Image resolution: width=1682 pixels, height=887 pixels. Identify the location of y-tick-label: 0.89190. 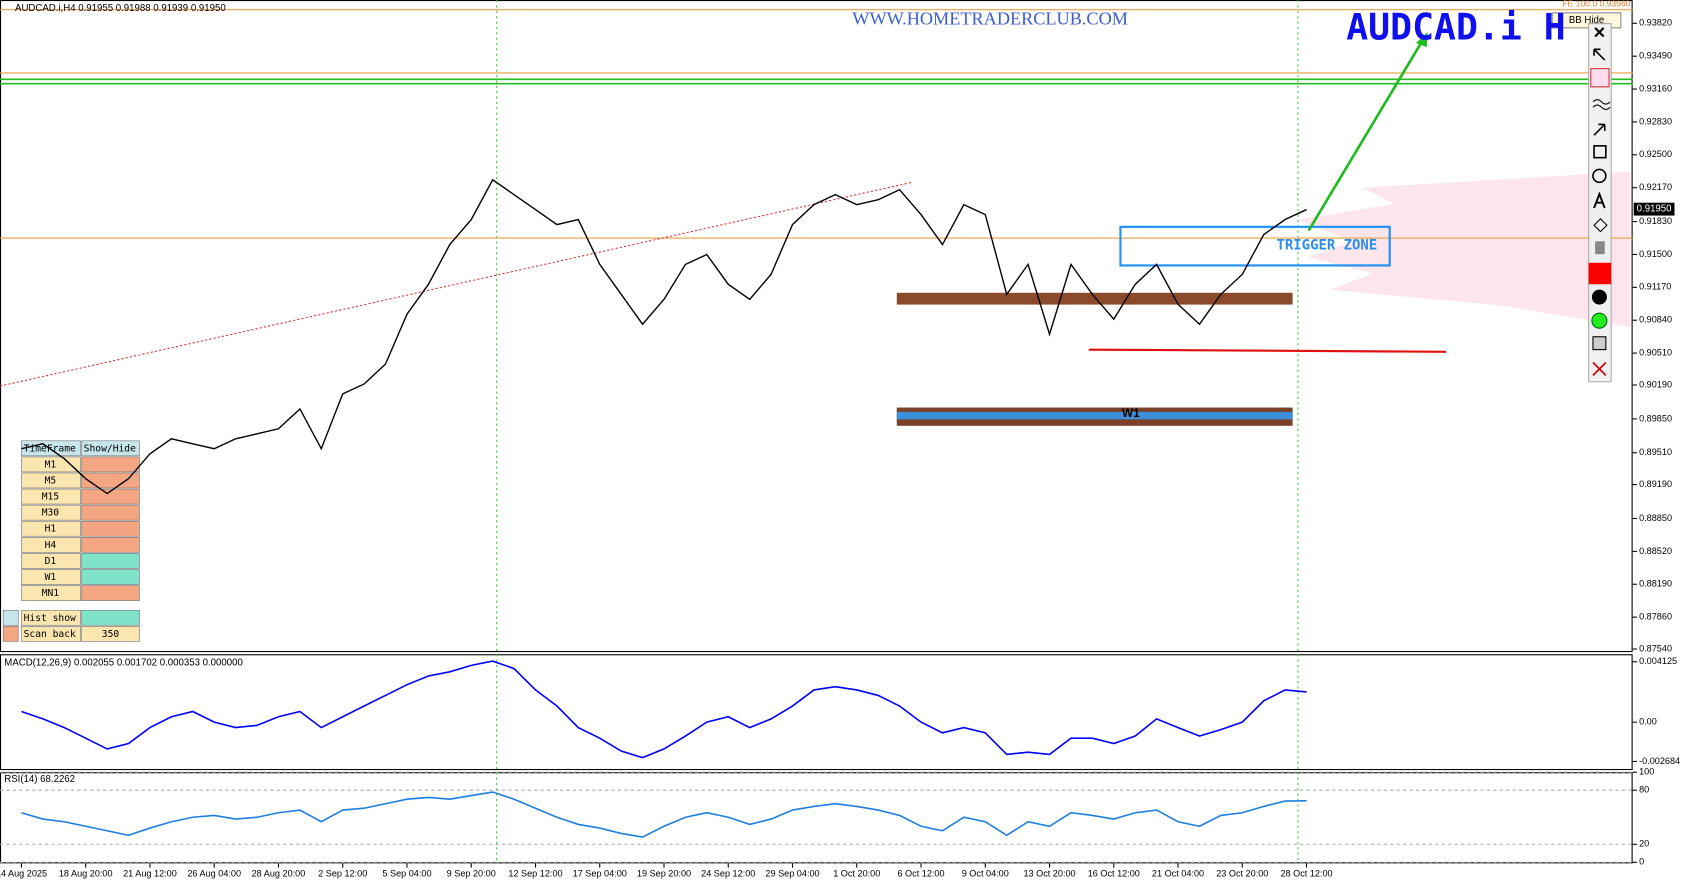
(1655, 484).